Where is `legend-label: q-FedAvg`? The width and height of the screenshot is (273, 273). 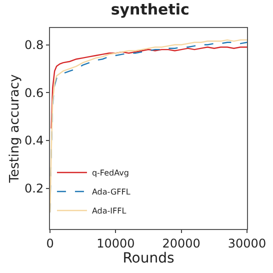
legend-label: q-FedAvg is located at coordinates (110, 173).